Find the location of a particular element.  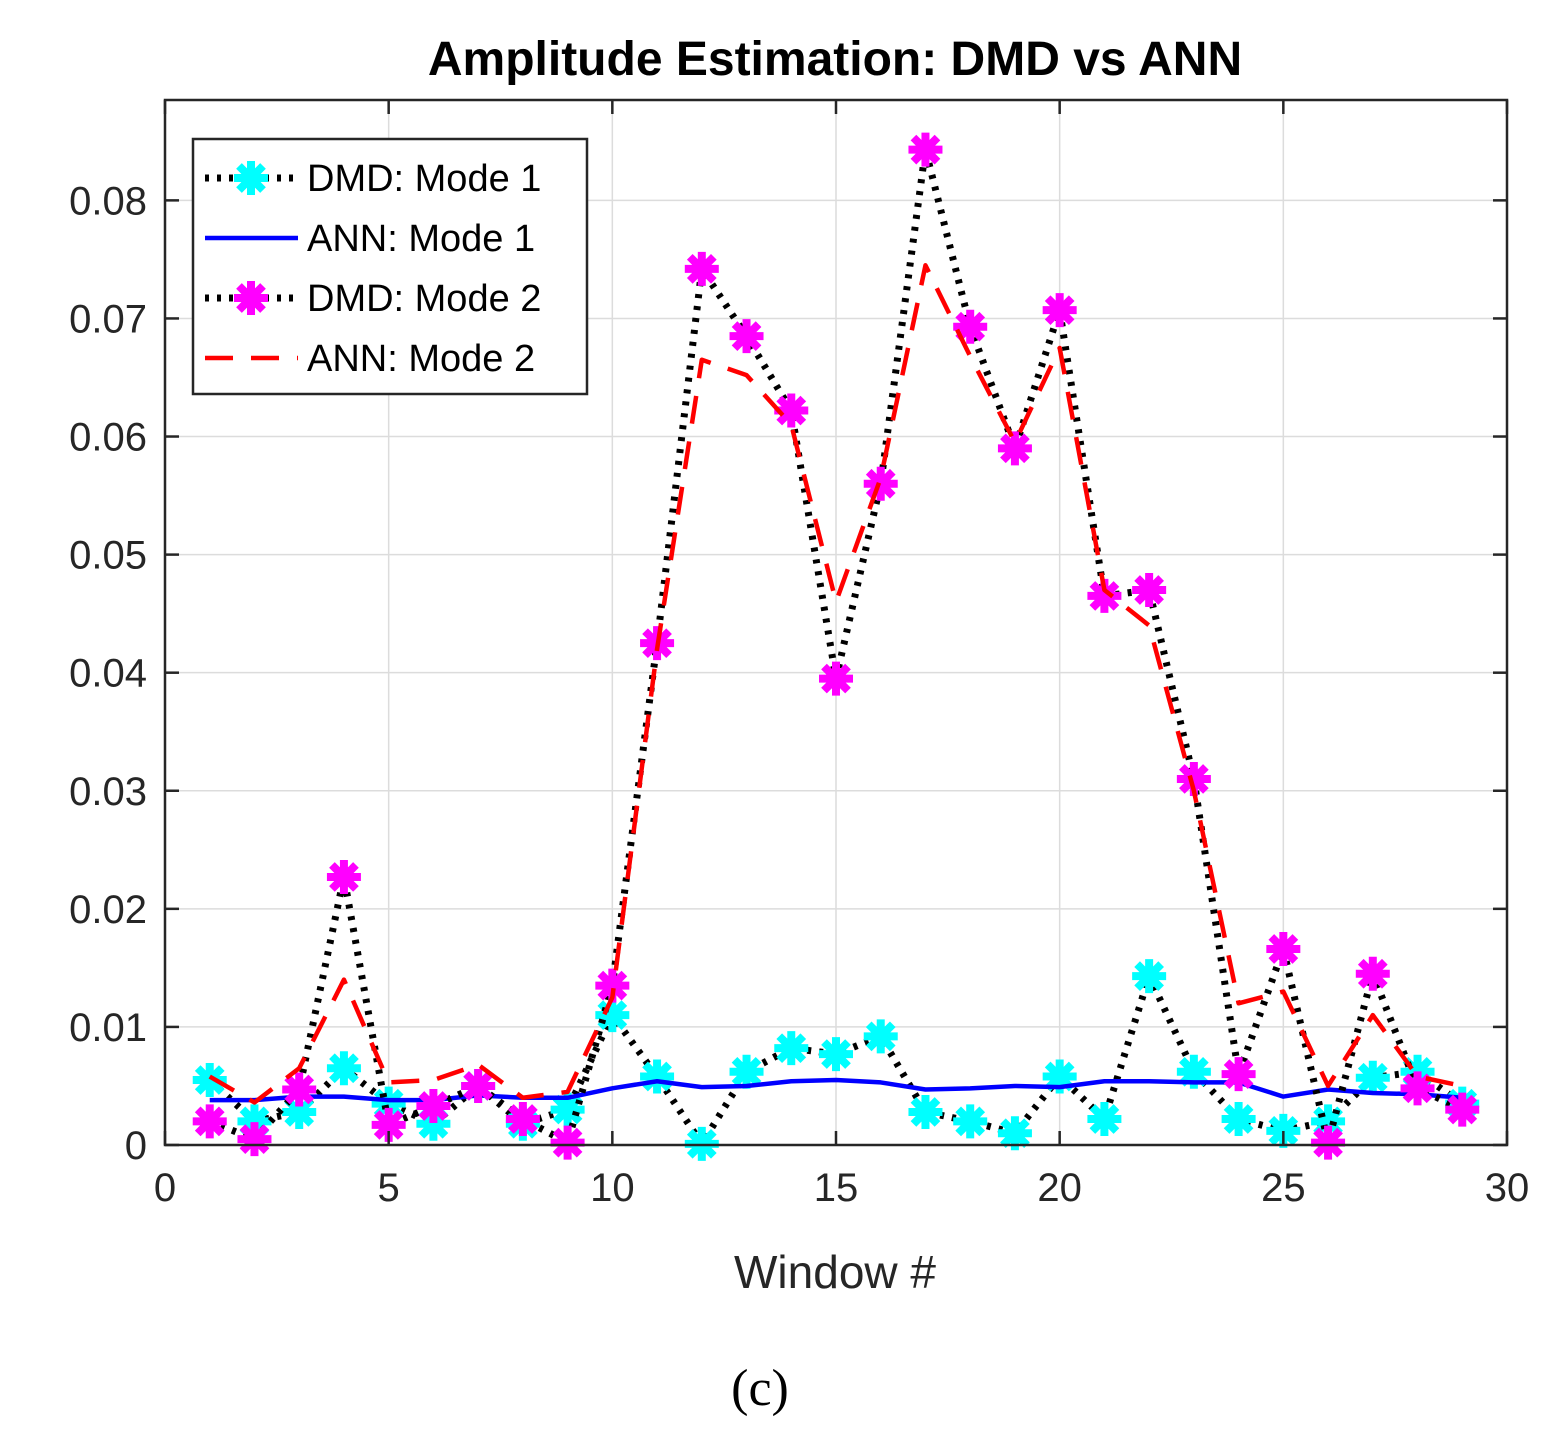

y-tick-label: 0.07 is located at coordinates (108, 319).